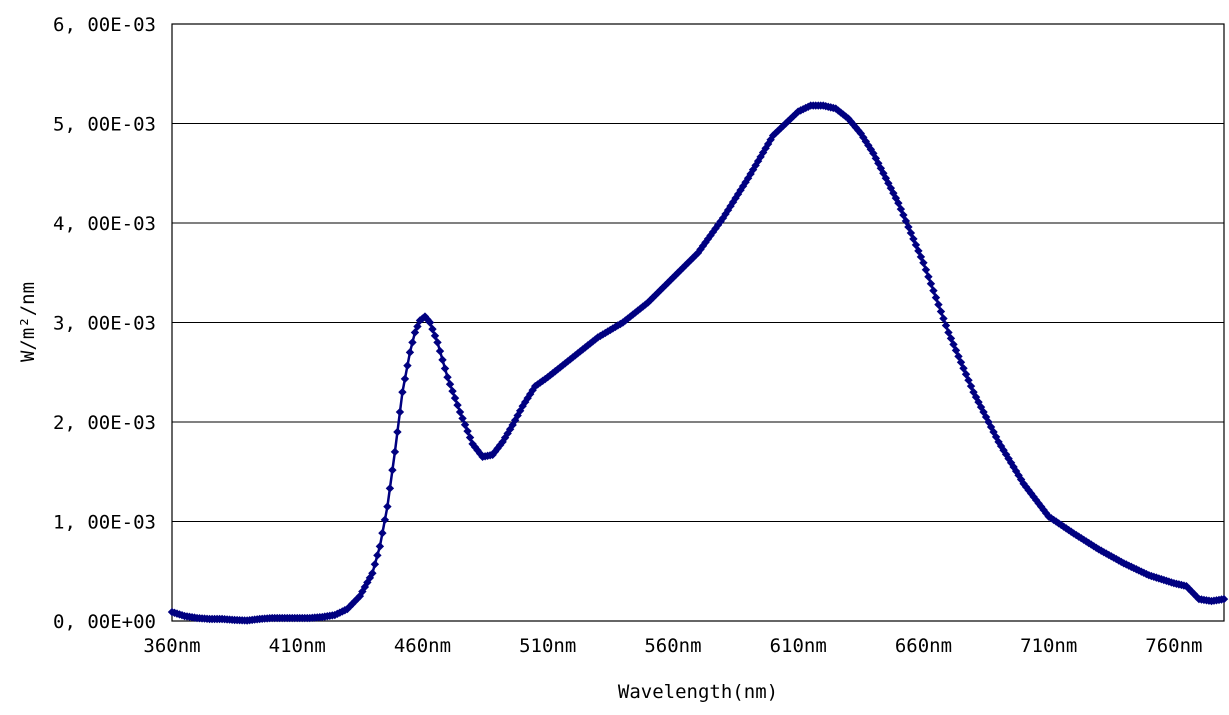 The width and height of the screenshot is (1229, 715). Describe the element at coordinates (297, 646) in the screenshot. I see `x-tick-label: 410nm` at that location.